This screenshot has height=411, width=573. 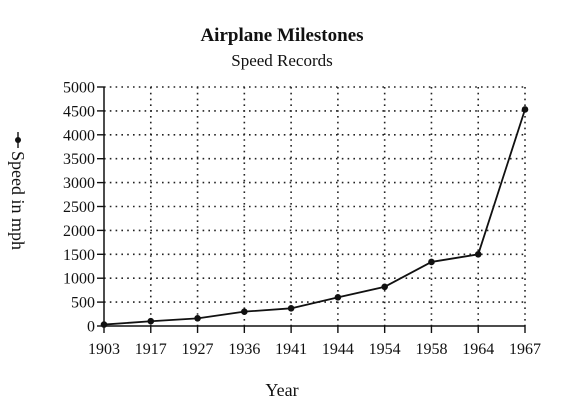 I want to click on y-tick-label: 2000, so click(x=79, y=231).